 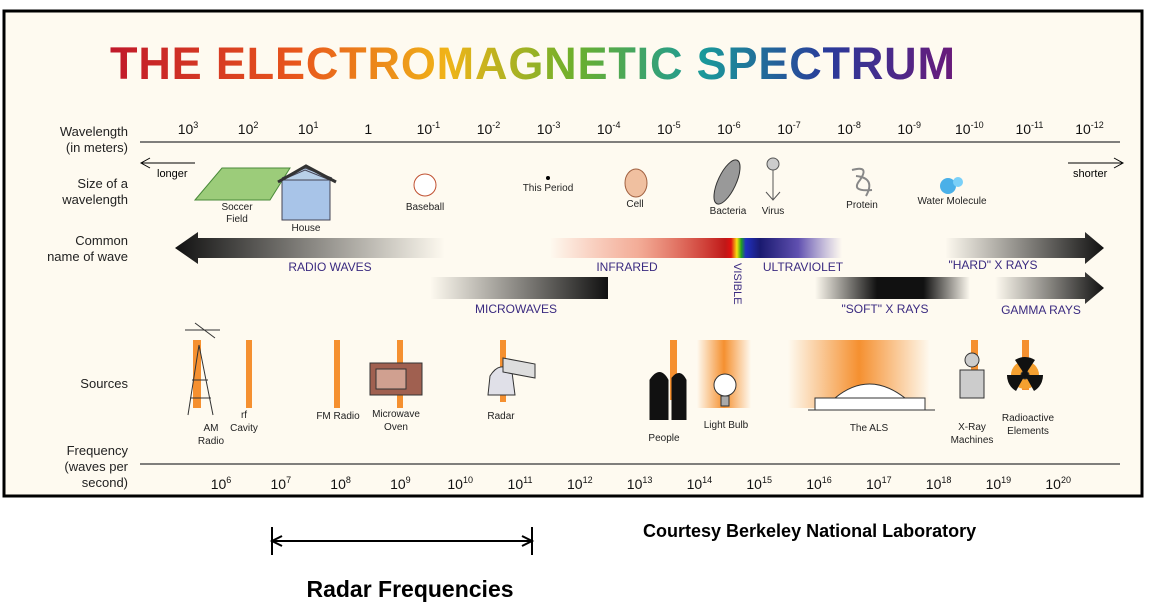 What do you see at coordinates (237, 213) in the screenshot?
I see `size-item-label: Soccer Field` at bounding box center [237, 213].